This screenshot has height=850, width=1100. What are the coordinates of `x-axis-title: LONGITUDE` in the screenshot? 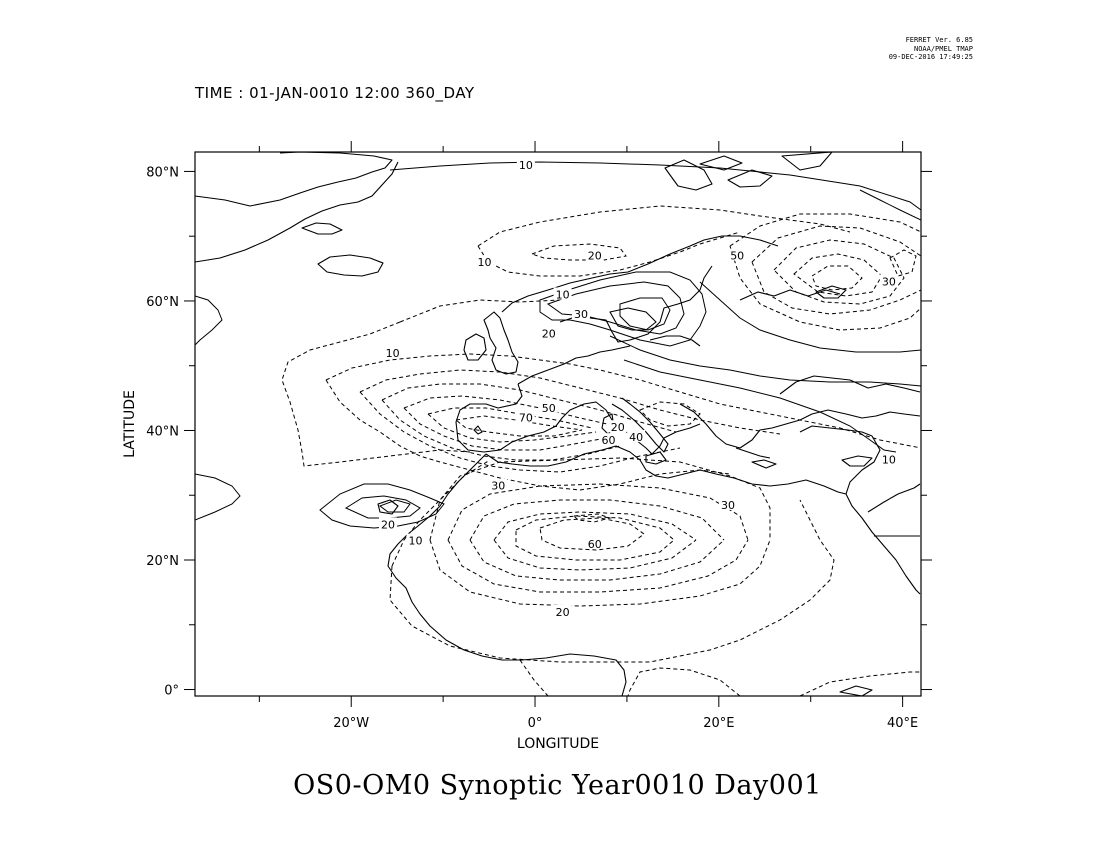 It's located at (558, 744).